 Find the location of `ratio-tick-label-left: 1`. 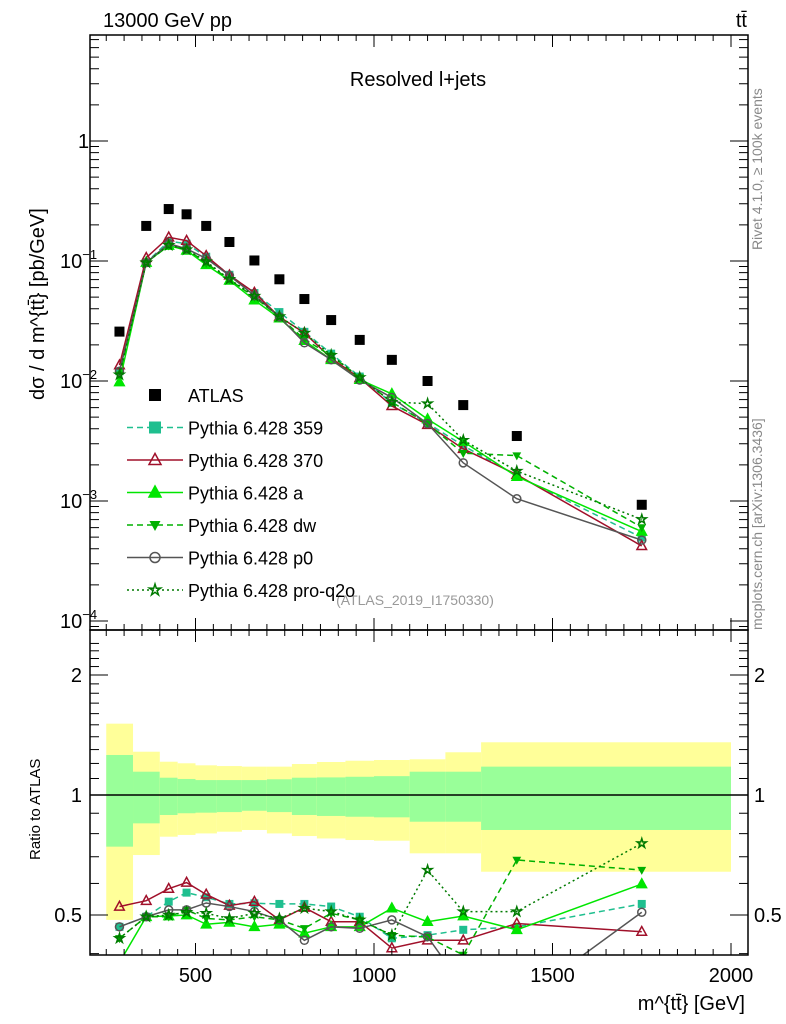

ratio-tick-label-left: 1 is located at coordinates (76, 796).